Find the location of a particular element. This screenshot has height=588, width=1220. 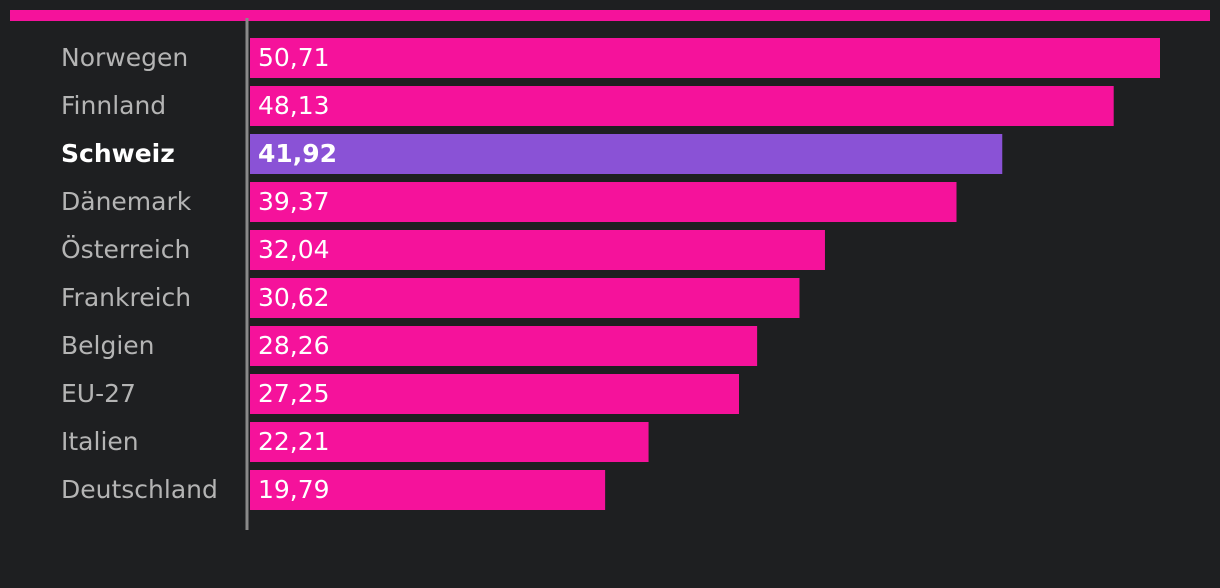

value-label: 22,21 is located at coordinates (294, 441).